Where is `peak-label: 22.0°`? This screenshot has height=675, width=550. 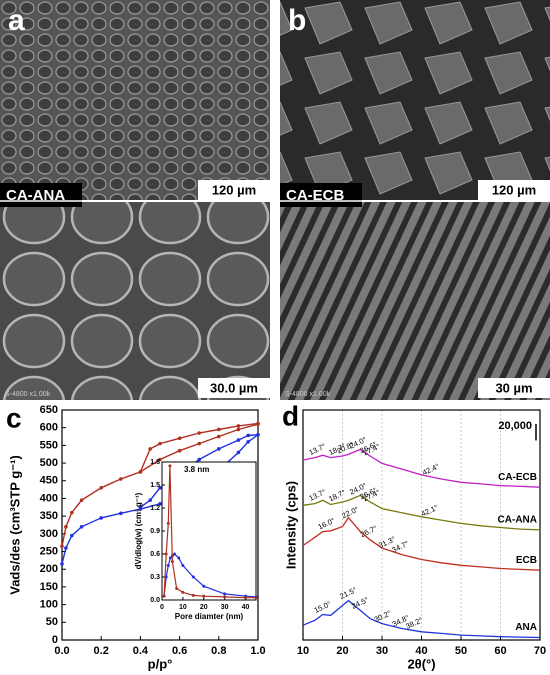
peak-label: 22.0° is located at coordinates (350, 513).